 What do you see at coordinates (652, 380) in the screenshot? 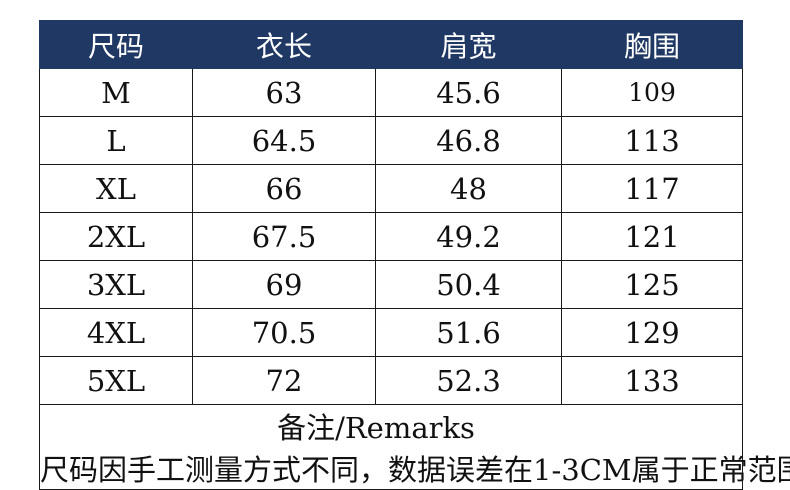
I see `cell-chest: 133` at bounding box center [652, 380].